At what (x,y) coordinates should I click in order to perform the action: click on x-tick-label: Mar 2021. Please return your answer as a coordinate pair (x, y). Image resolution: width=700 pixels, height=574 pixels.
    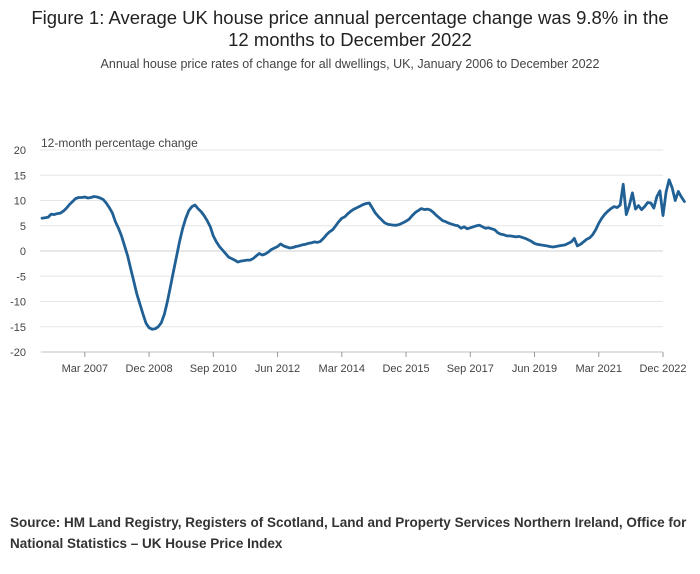
    Looking at the image, I should click on (599, 369).